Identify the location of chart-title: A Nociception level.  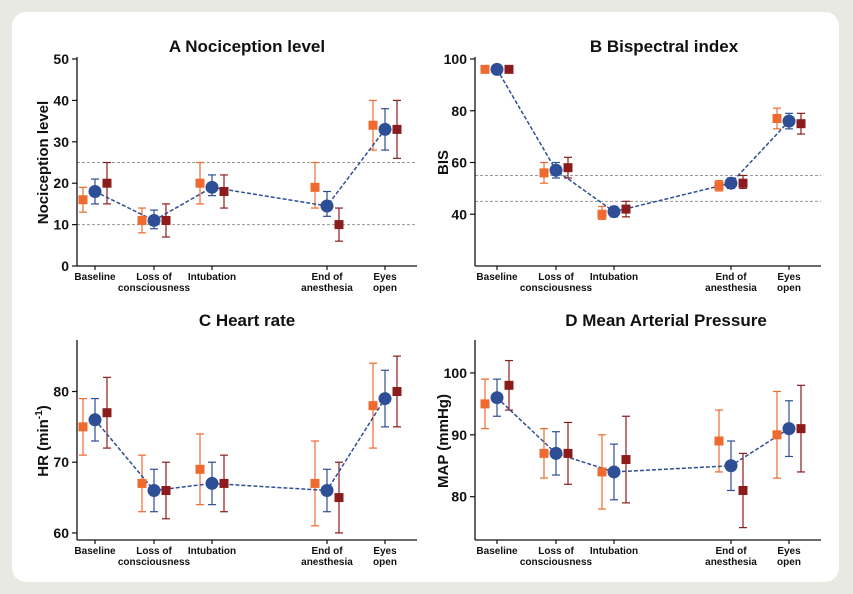
(247, 46).